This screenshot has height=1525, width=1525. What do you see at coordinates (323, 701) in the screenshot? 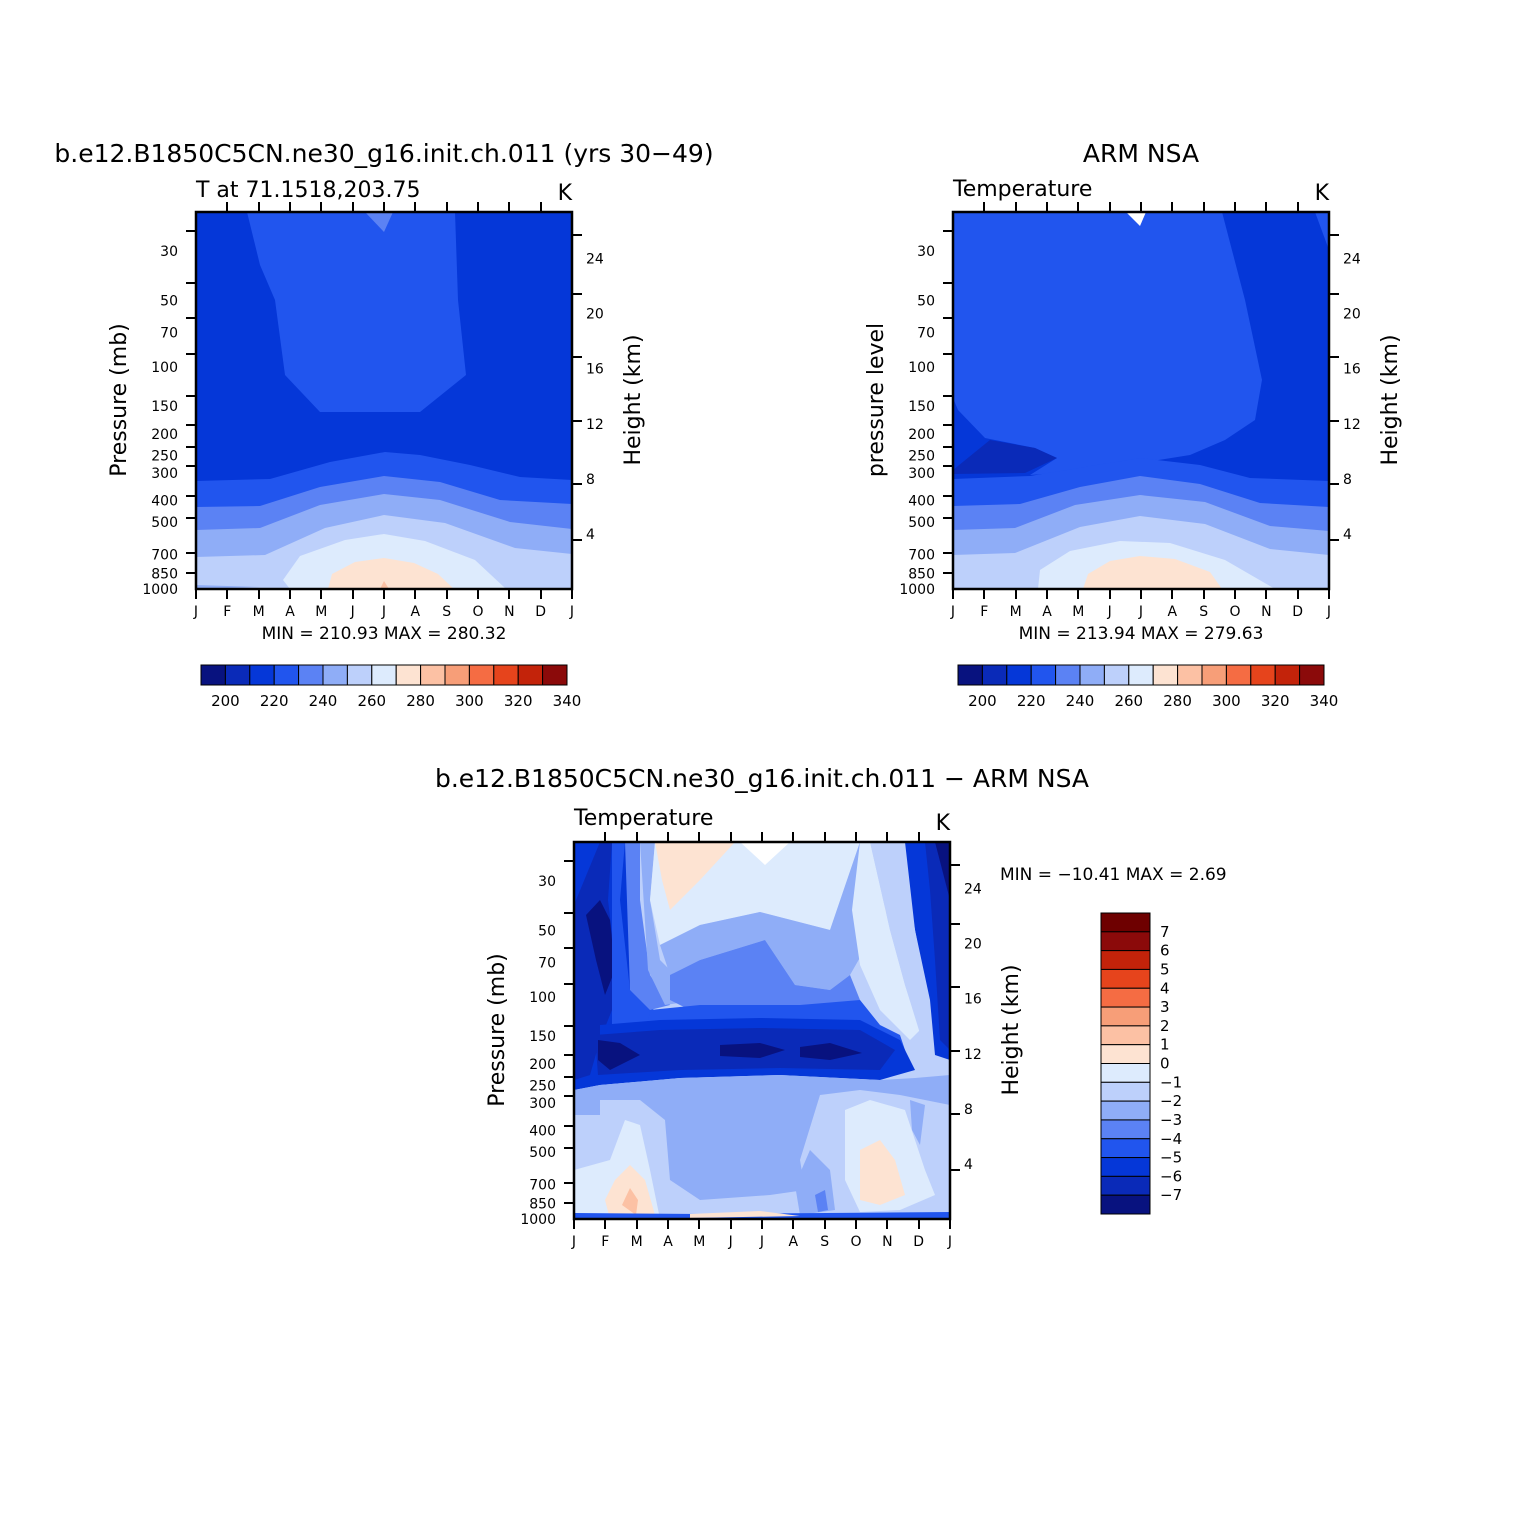
I see `colorbar-label: 240` at bounding box center [323, 701].